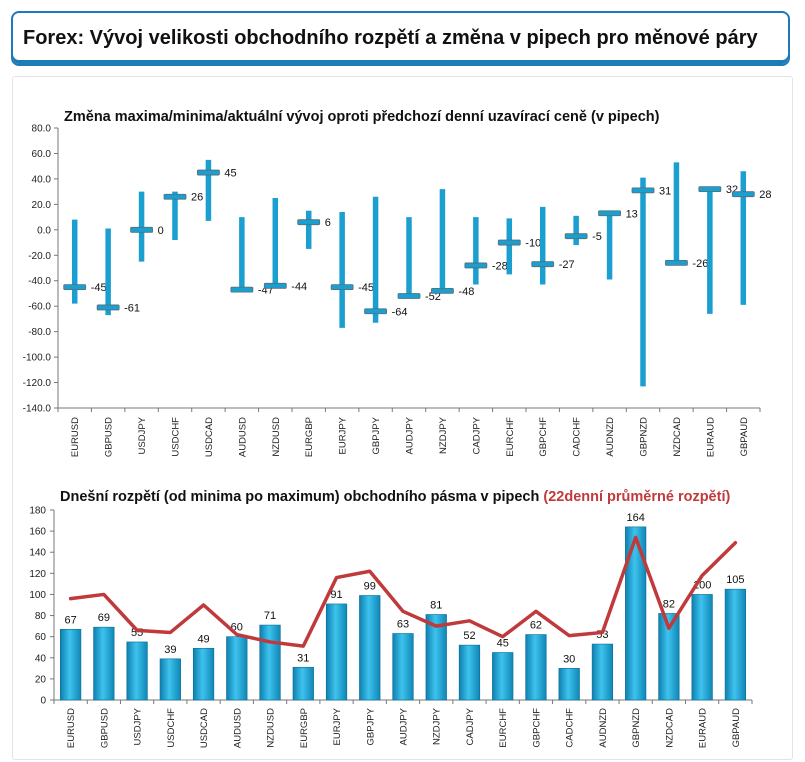 The image size is (805, 762). I want to click on x-tick-label: USDCHF, so click(171, 728).